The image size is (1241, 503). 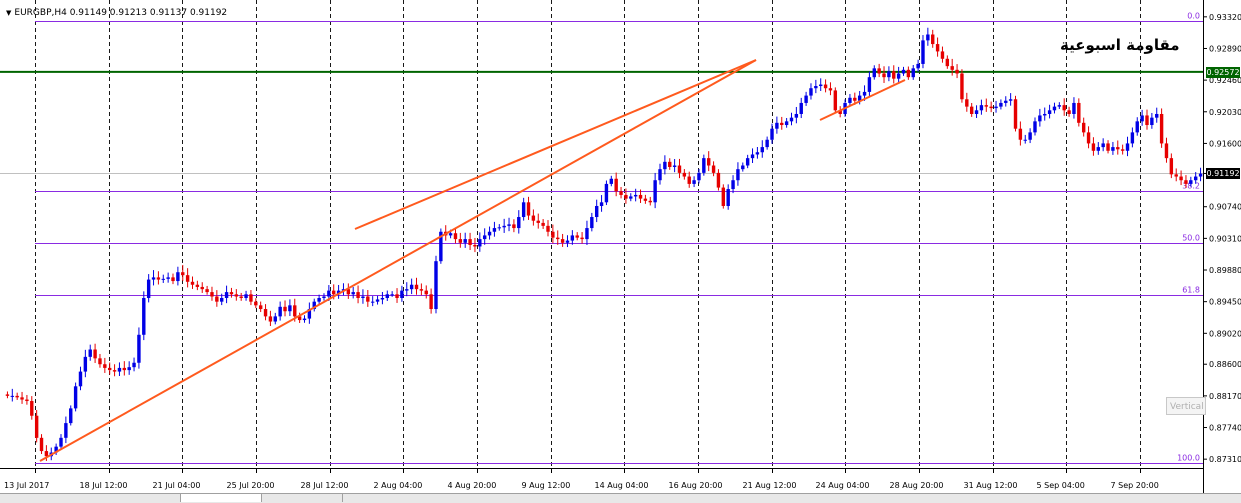 What do you see at coordinates (620, 498) in the screenshot?
I see `chart-tab-bar` at bounding box center [620, 498].